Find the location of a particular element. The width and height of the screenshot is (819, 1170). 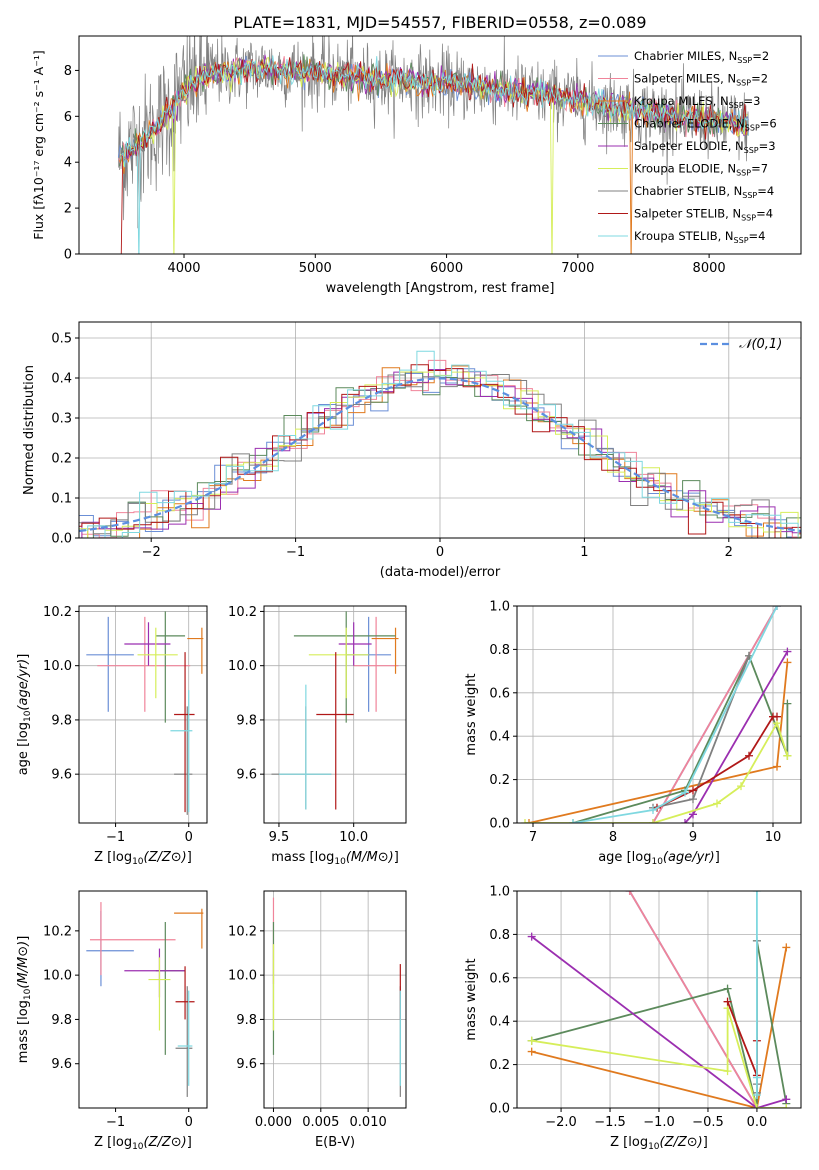

y-axis-label: Flux [fλ10⁻¹⁷ erg cm⁻² s⁻¹ A⁻¹] is located at coordinates (38, 144).